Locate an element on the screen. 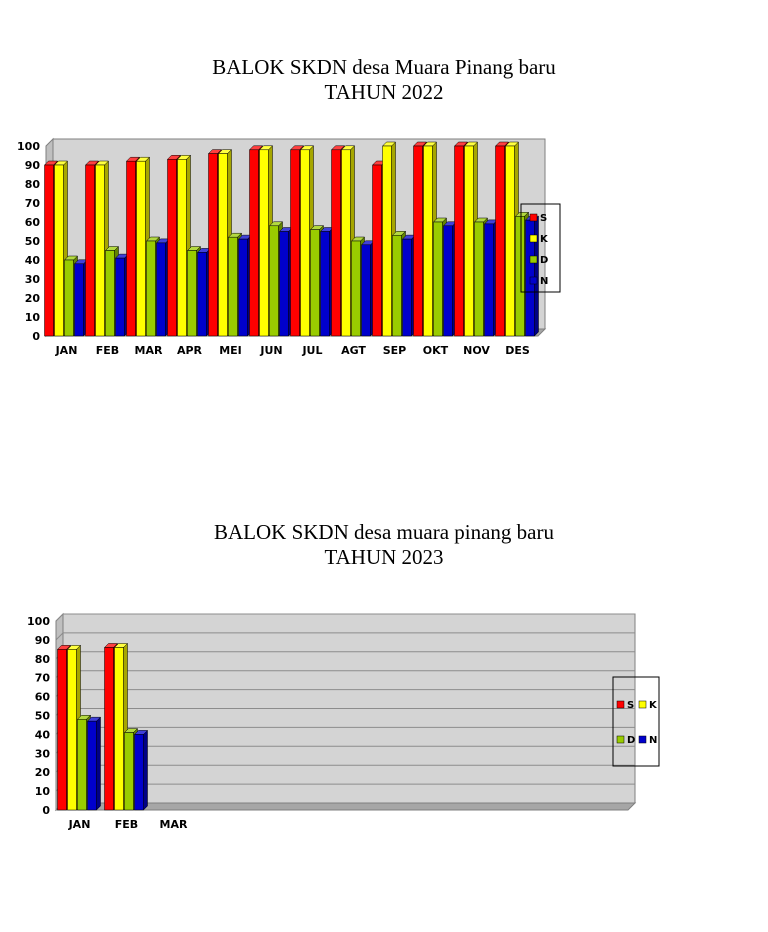 The image size is (768, 932). bar-N-jan is located at coordinates (94, 763).